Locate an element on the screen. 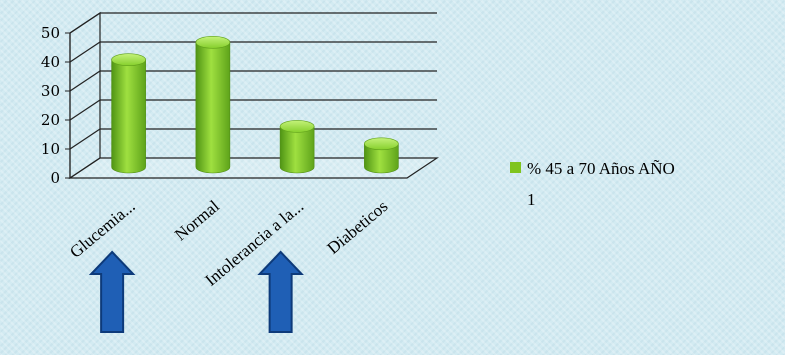  y-tick-label: 20 is located at coordinates (50, 120).